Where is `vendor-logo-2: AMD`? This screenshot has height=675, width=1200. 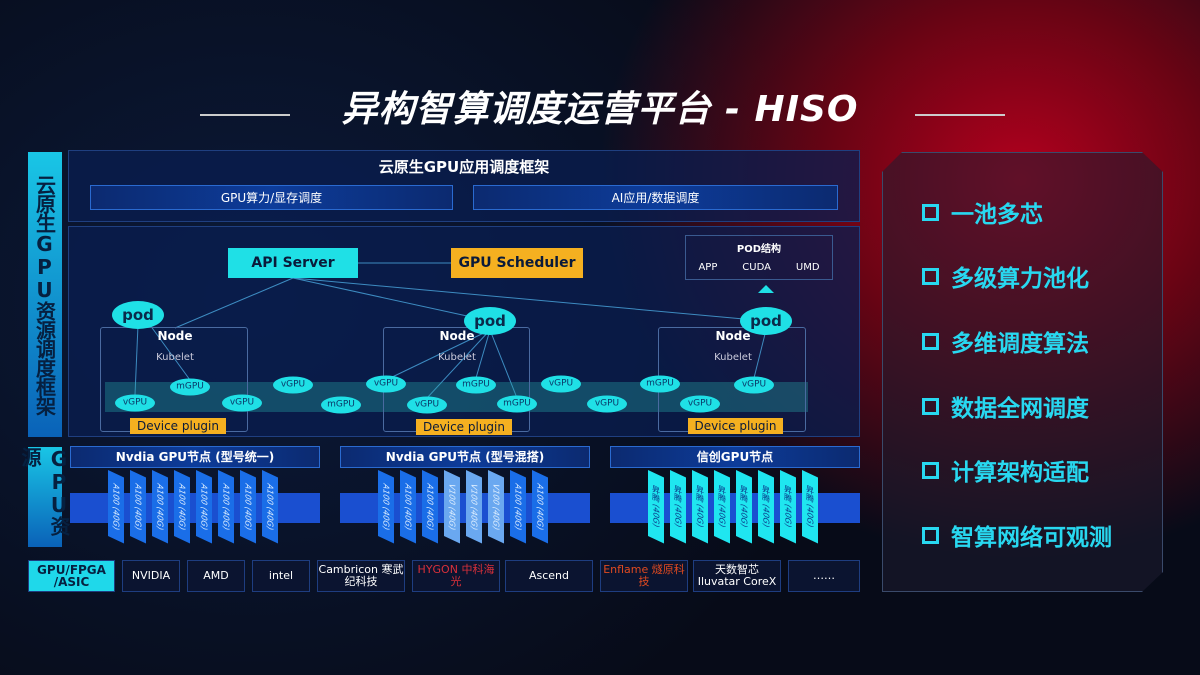
vendor-logo-2: AMD is located at coordinates (216, 576).